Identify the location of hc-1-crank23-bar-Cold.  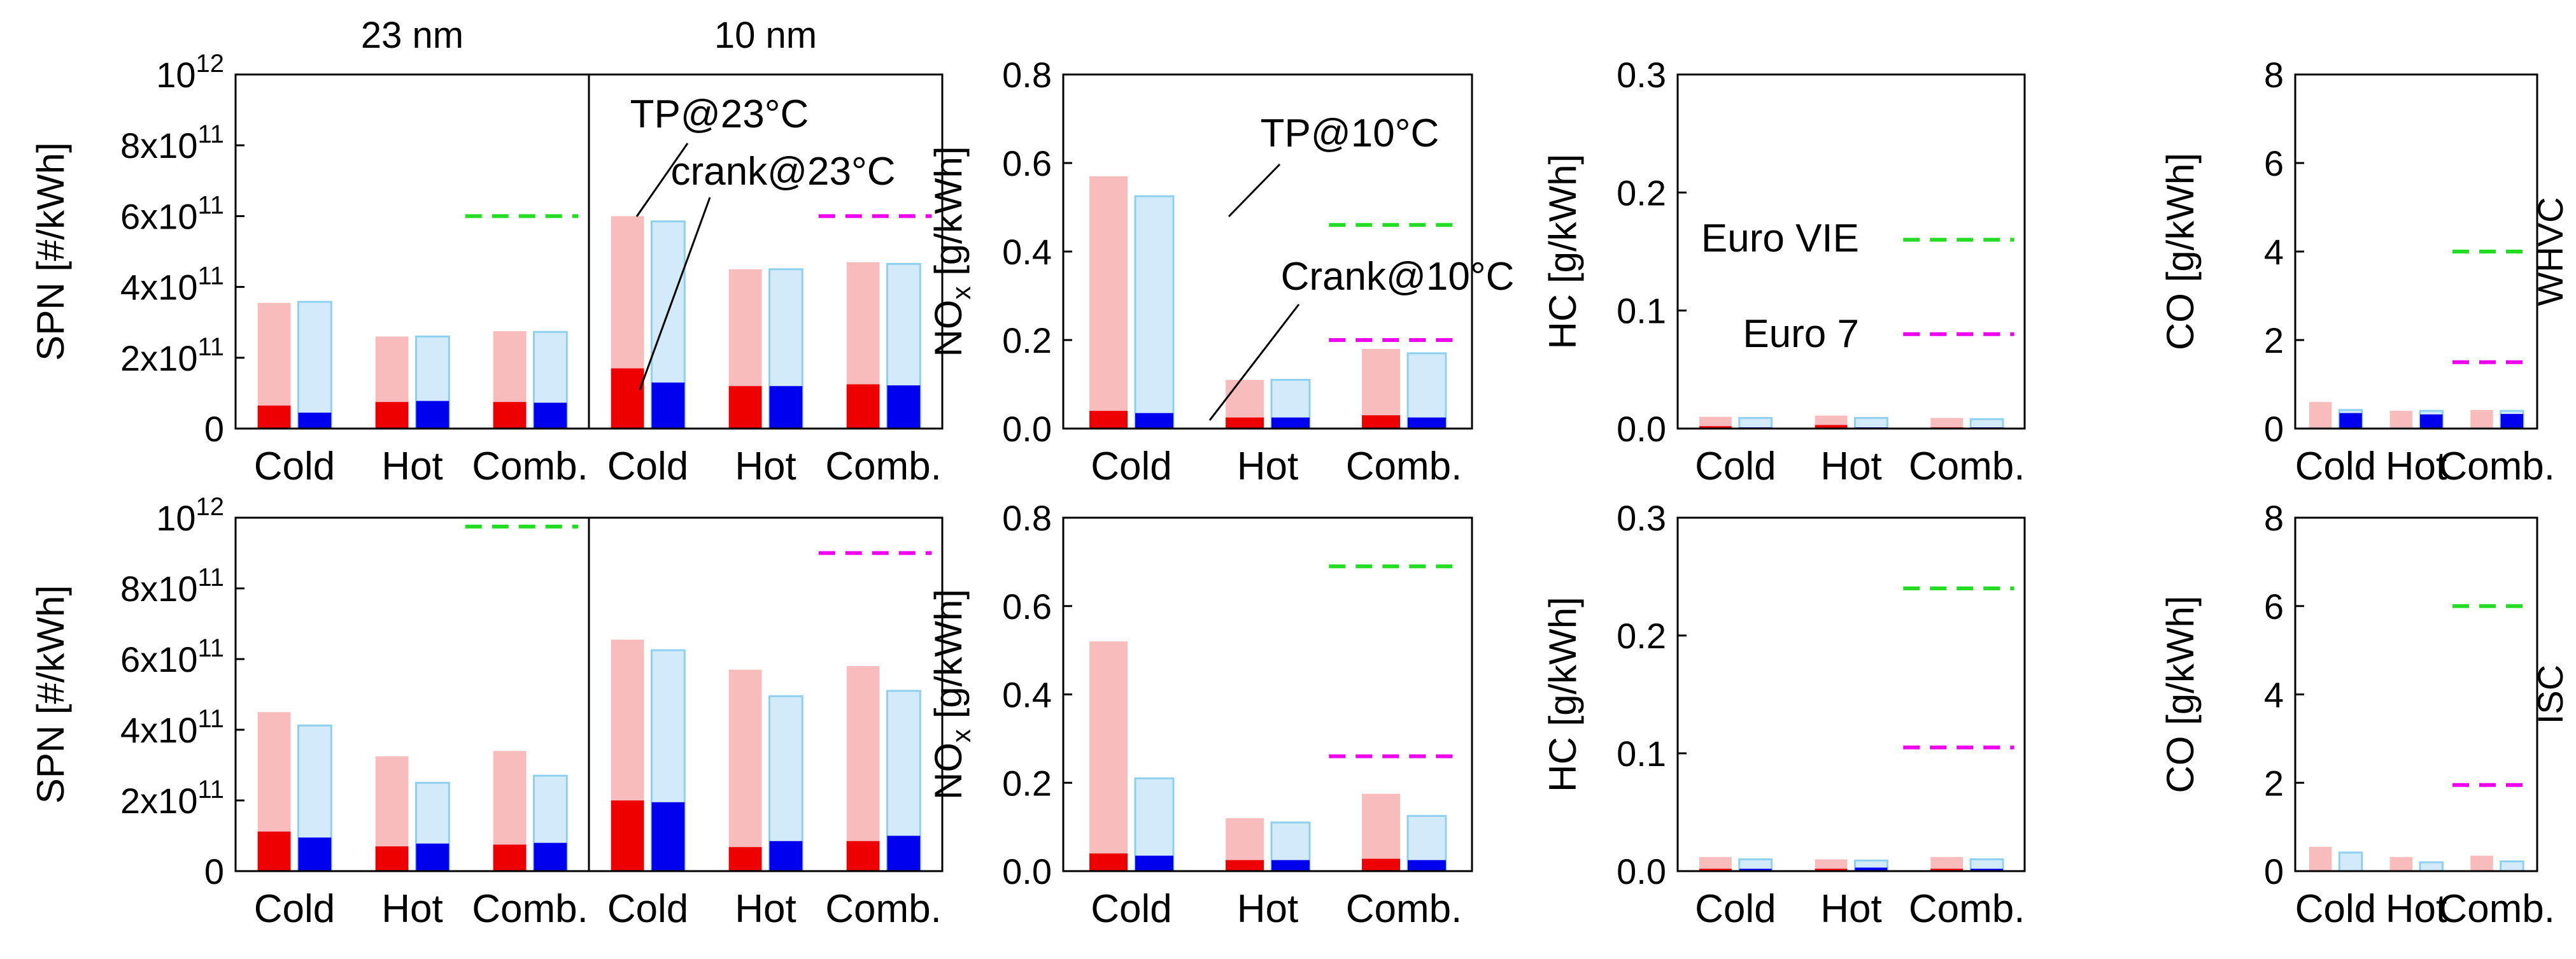
(1715, 870).